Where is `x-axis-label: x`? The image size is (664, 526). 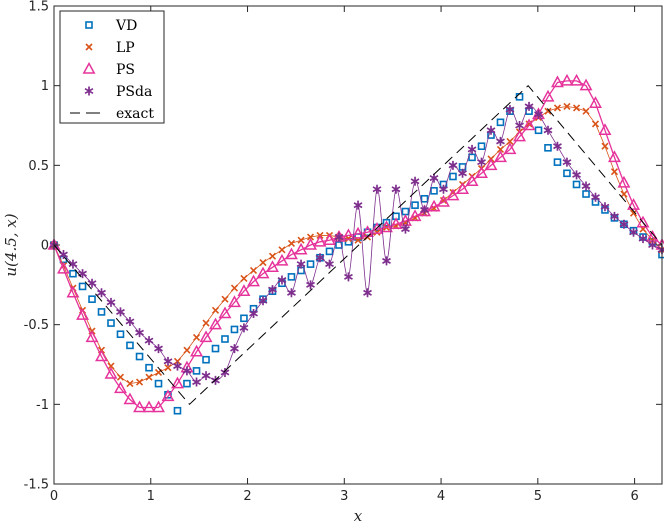 x-axis-label: x is located at coordinates (358, 516).